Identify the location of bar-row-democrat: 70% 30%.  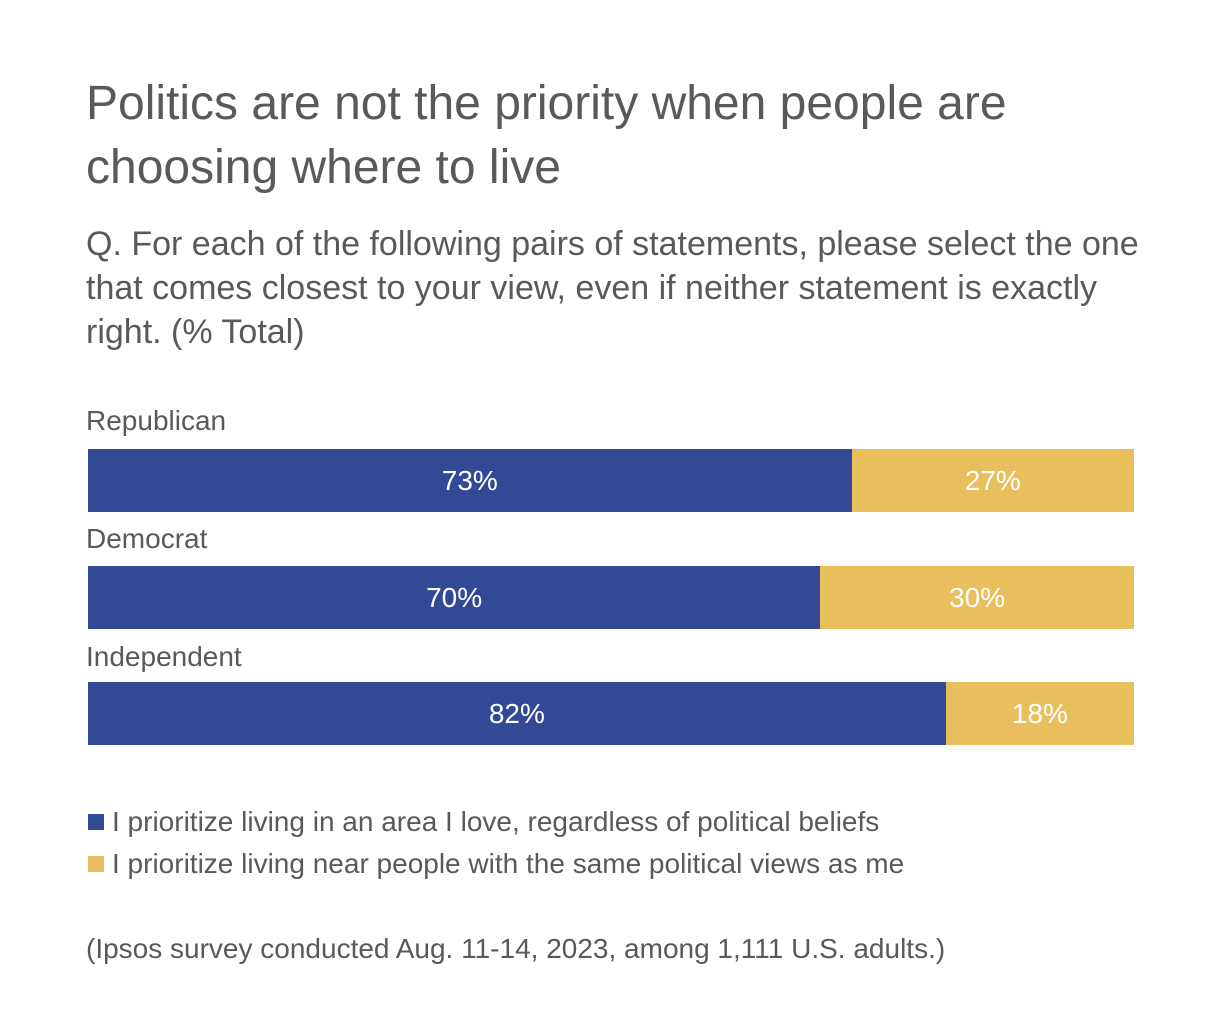
(611, 597).